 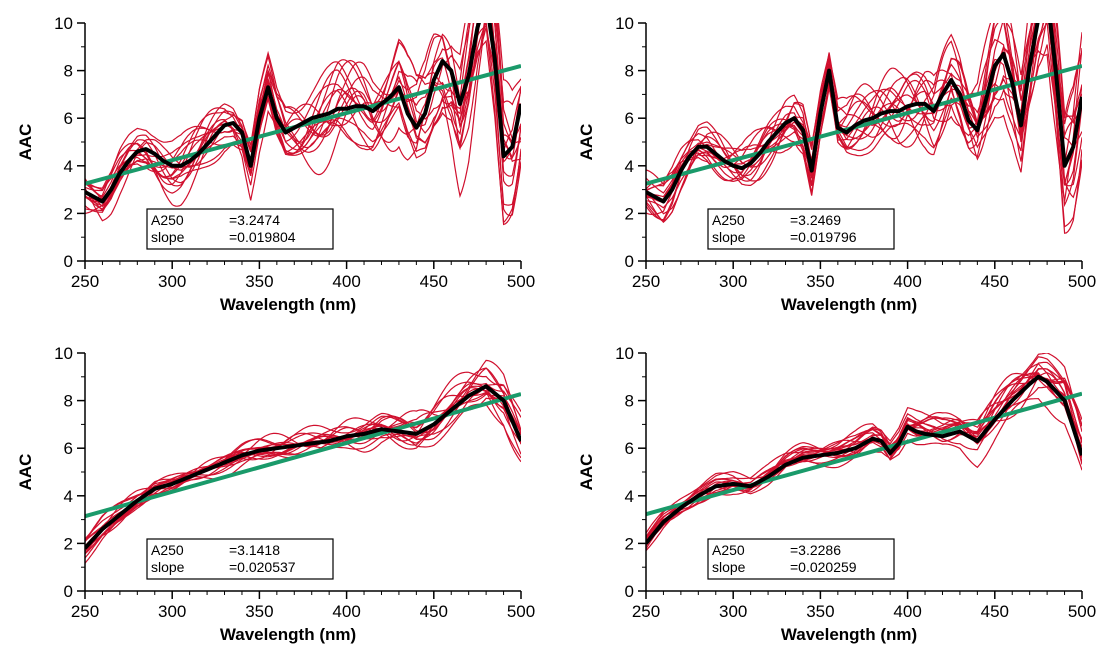 I want to click on stats-box: A250 =3.2286 slope =0.020259, so click(x=801, y=559).